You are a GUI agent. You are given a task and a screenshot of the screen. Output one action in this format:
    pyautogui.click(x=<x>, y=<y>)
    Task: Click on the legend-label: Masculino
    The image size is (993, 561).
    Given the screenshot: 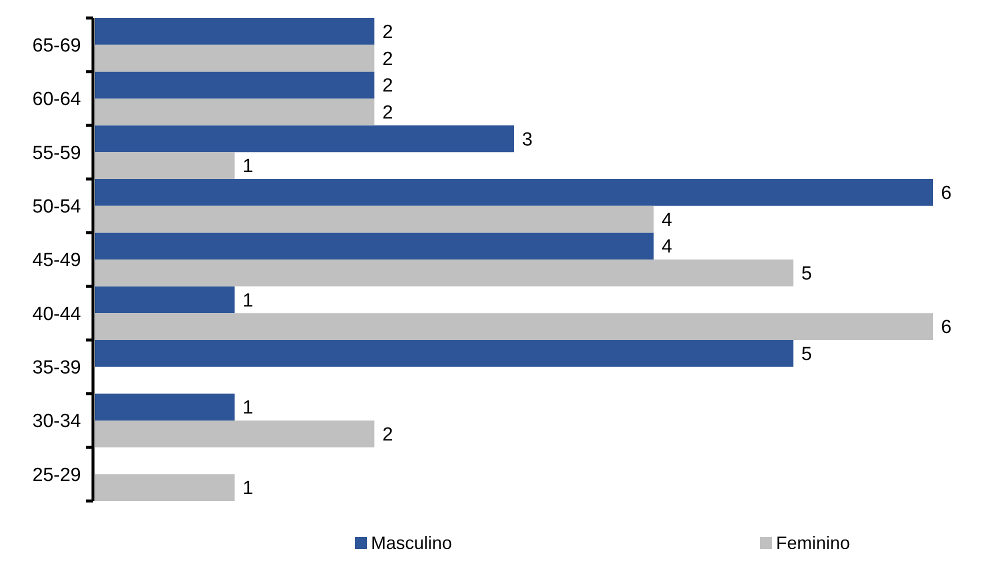 What is the action you would take?
    pyautogui.click(x=411, y=543)
    